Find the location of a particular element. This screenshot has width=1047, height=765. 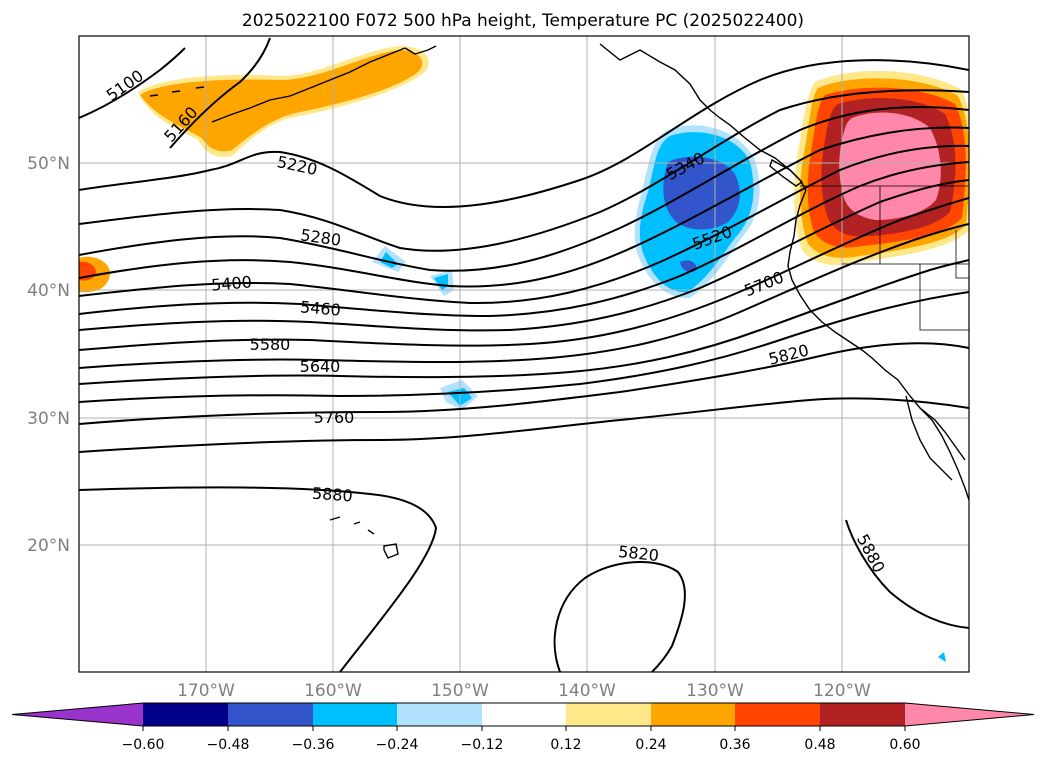

north-america-west-coast is located at coordinates (878, 345).